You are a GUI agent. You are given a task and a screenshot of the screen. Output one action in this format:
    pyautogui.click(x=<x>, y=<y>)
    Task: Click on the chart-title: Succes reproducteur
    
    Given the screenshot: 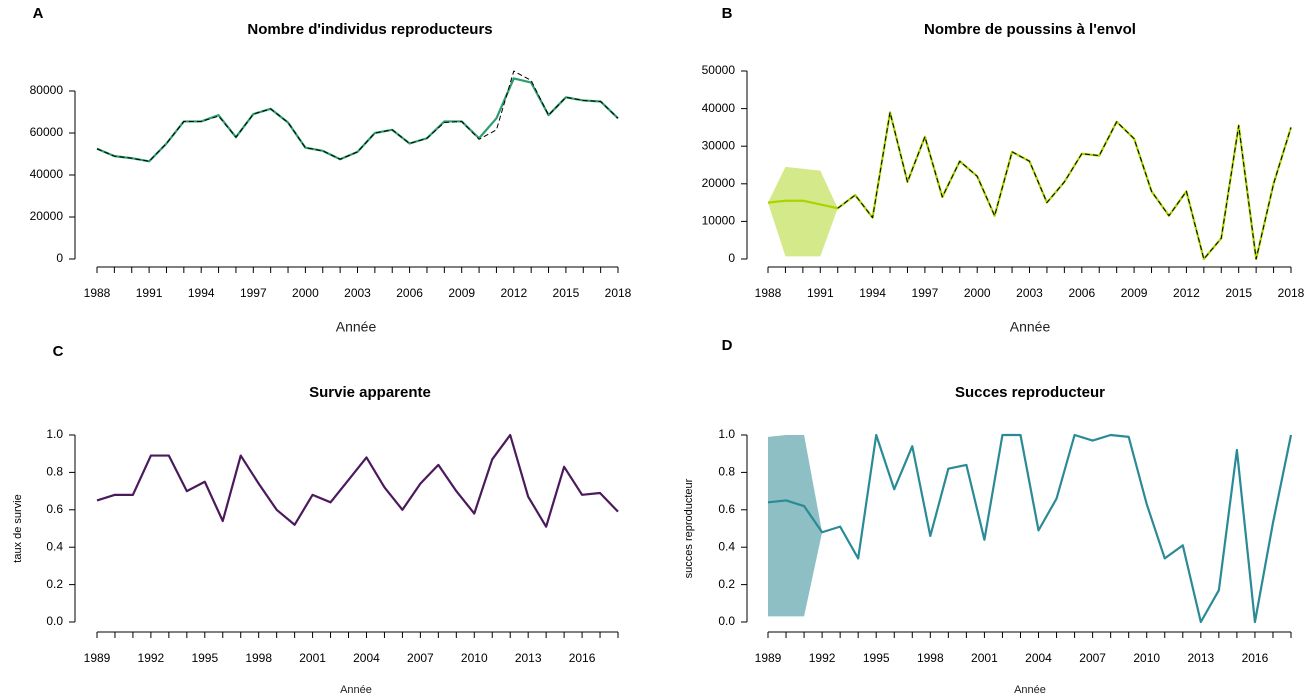 What is the action you would take?
    pyautogui.click(x=1030, y=392)
    